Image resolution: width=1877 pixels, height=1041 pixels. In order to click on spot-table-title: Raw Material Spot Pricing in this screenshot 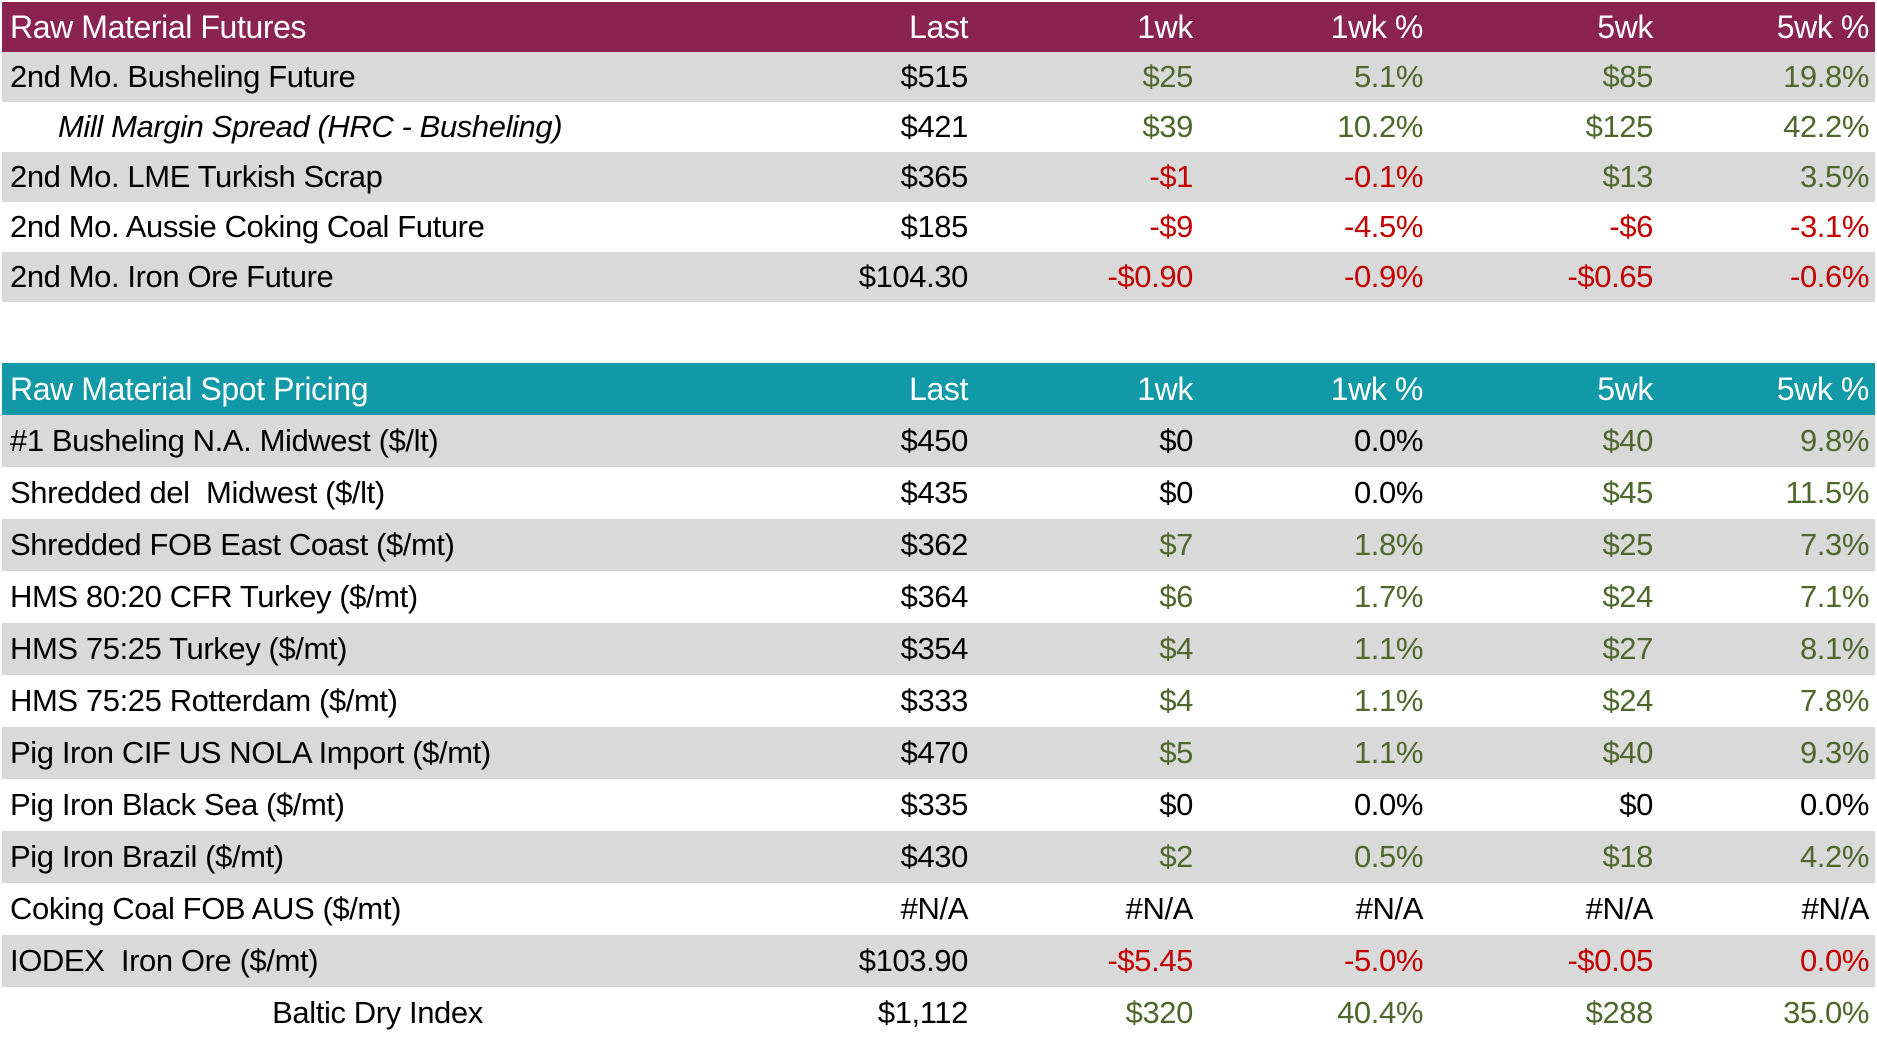, I will do `click(189, 388)`.